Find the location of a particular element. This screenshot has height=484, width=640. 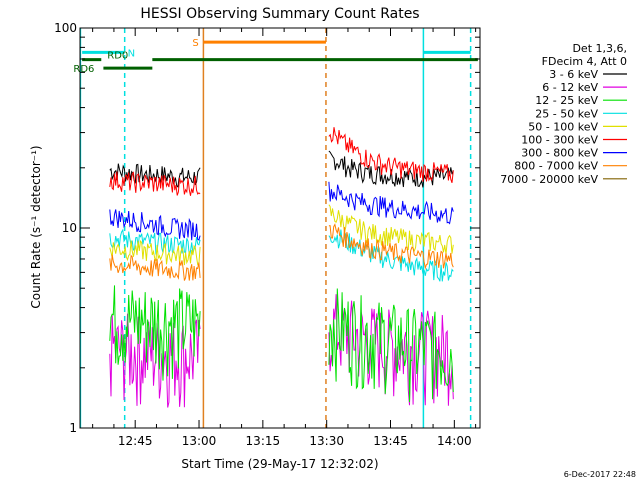

x-tick-label: 13:30 is located at coordinates (326, 441).